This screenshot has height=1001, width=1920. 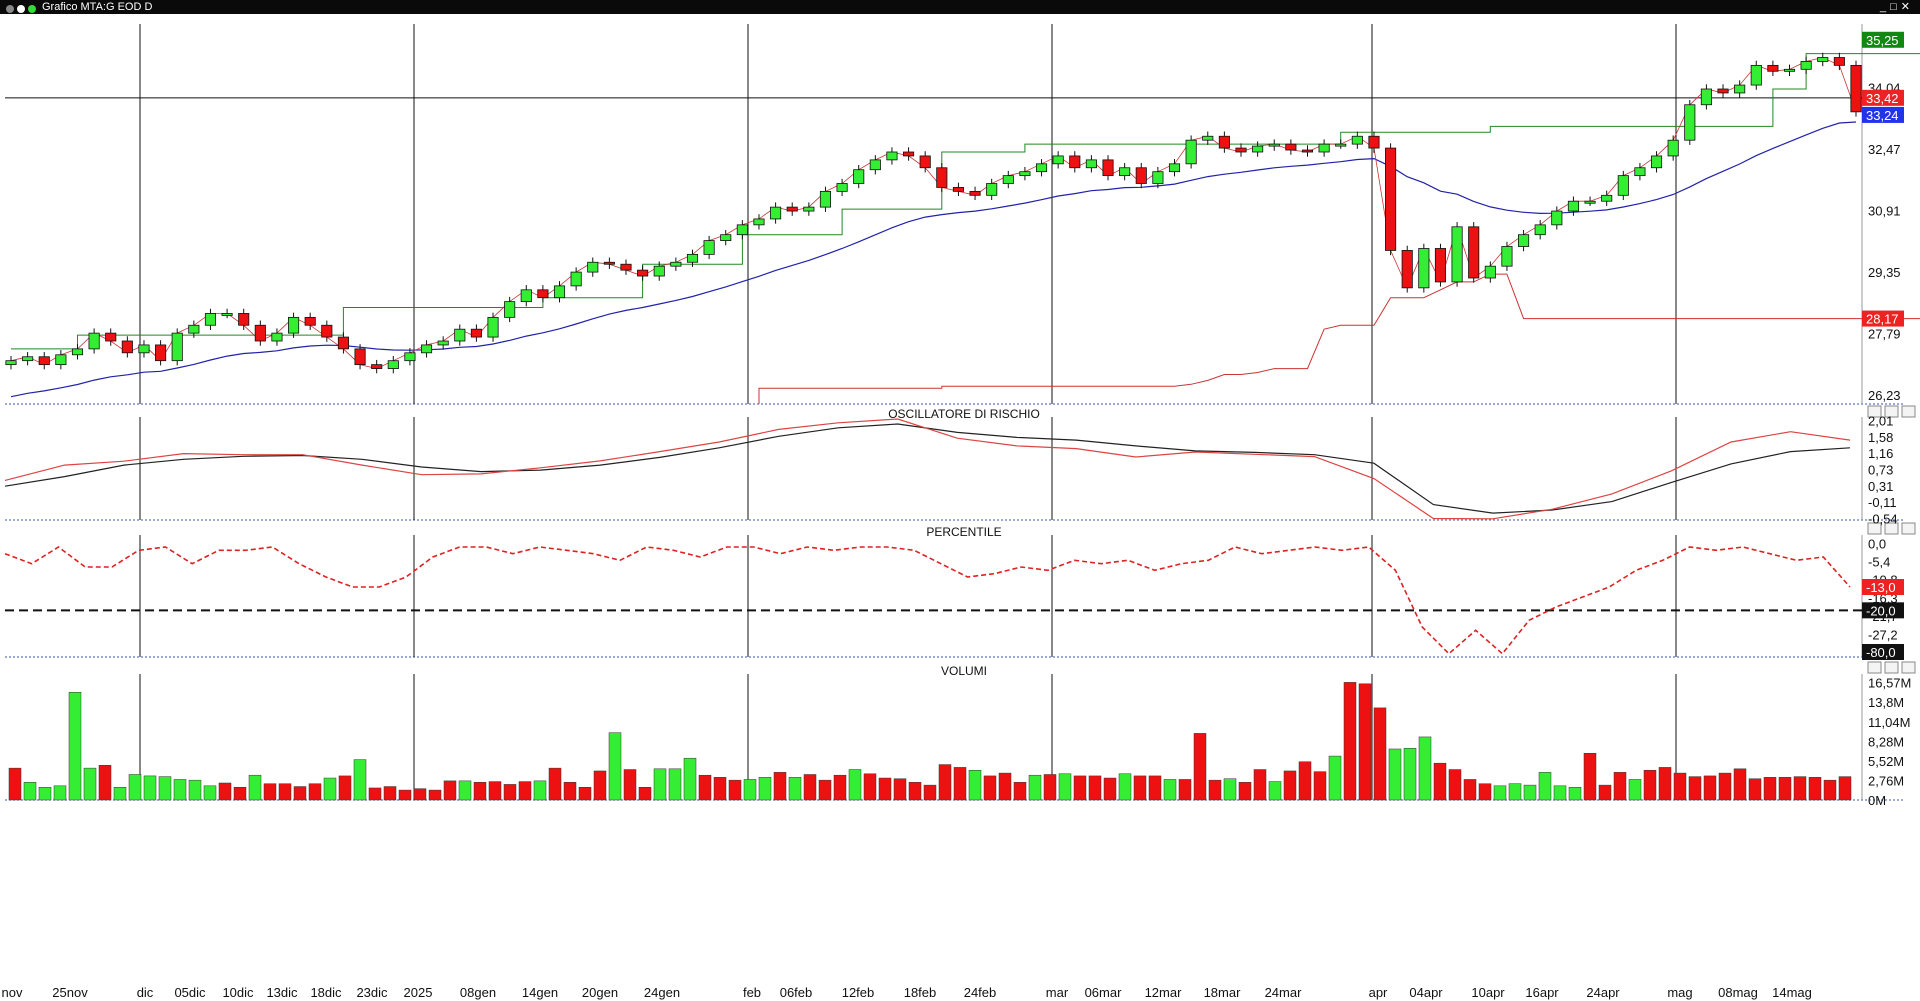 What do you see at coordinates (964, 414) in the screenshot?
I see `panel-title: OSCILLATORE DI RISCHIO` at bounding box center [964, 414].